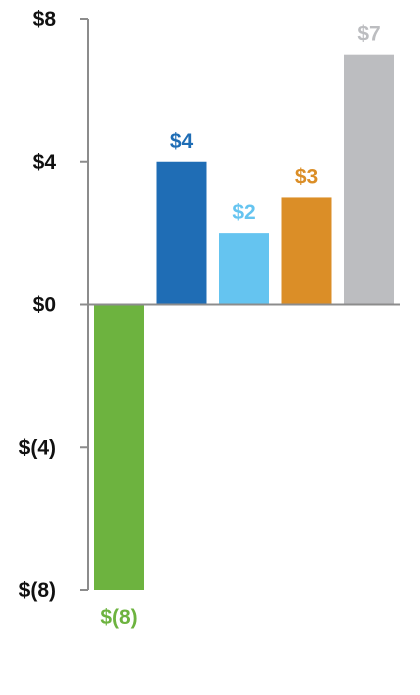  I want to click on y-tick-label-2: $0, so click(44, 305).